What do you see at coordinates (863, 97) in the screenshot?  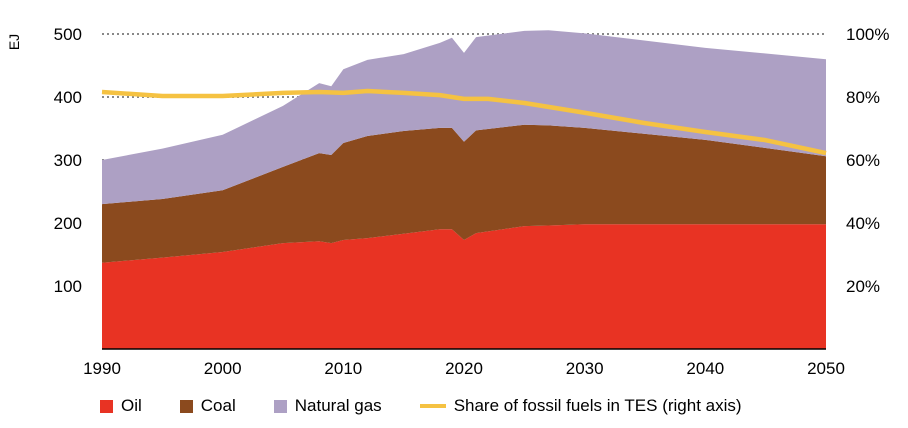 I see `y2-tick-label: 80%` at bounding box center [863, 97].